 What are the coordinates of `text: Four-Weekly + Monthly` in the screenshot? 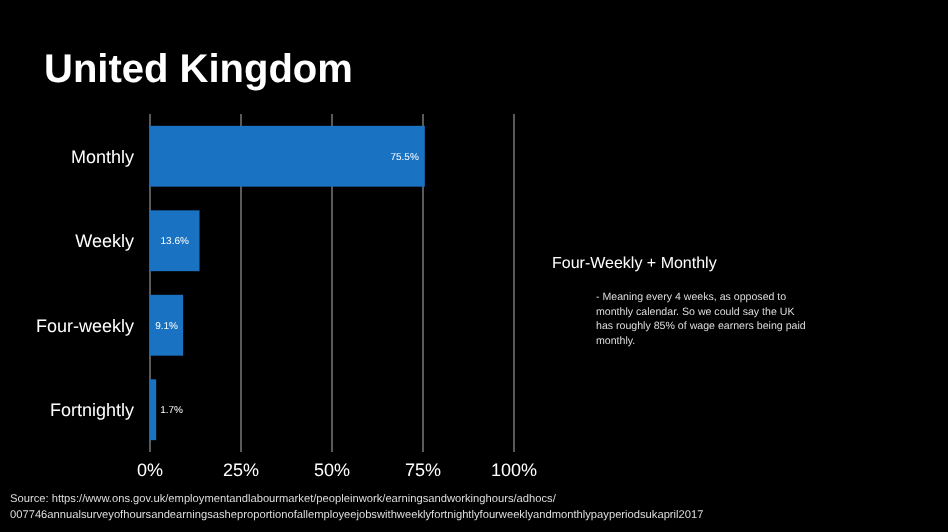 It's located at (634, 263).